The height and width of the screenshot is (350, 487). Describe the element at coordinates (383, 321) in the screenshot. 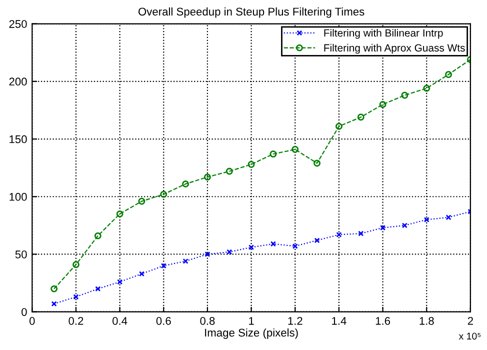

I see `x-tick-label: 1.6` at that location.